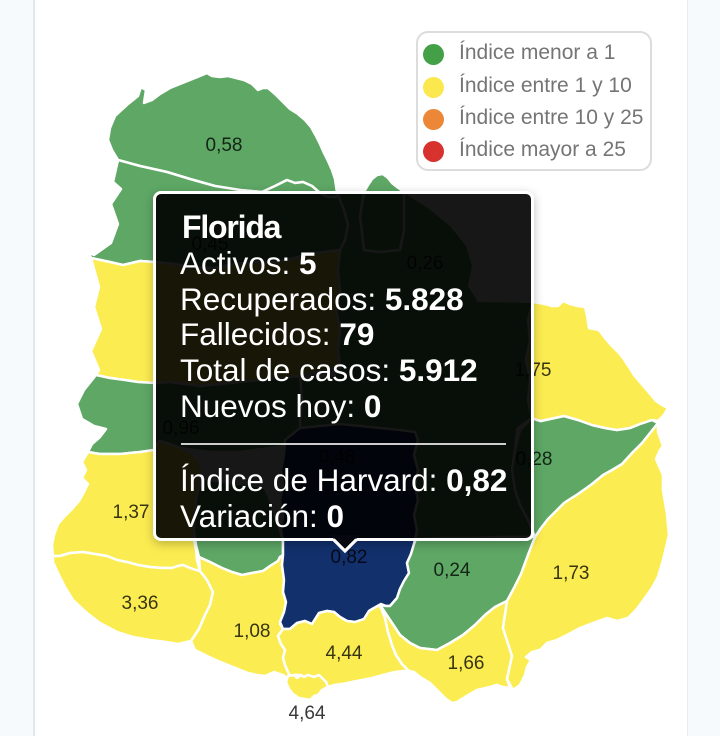 The width and height of the screenshot is (720, 736). What do you see at coordinates (307, 713) in the screenshot?
I see `svg-text: 4,64` at bounding box center [307, 713].